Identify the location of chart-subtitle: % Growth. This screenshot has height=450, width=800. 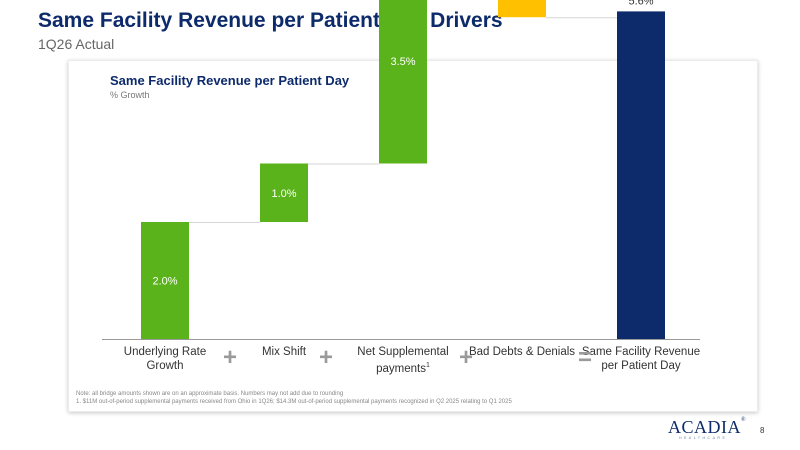
(130, 95).